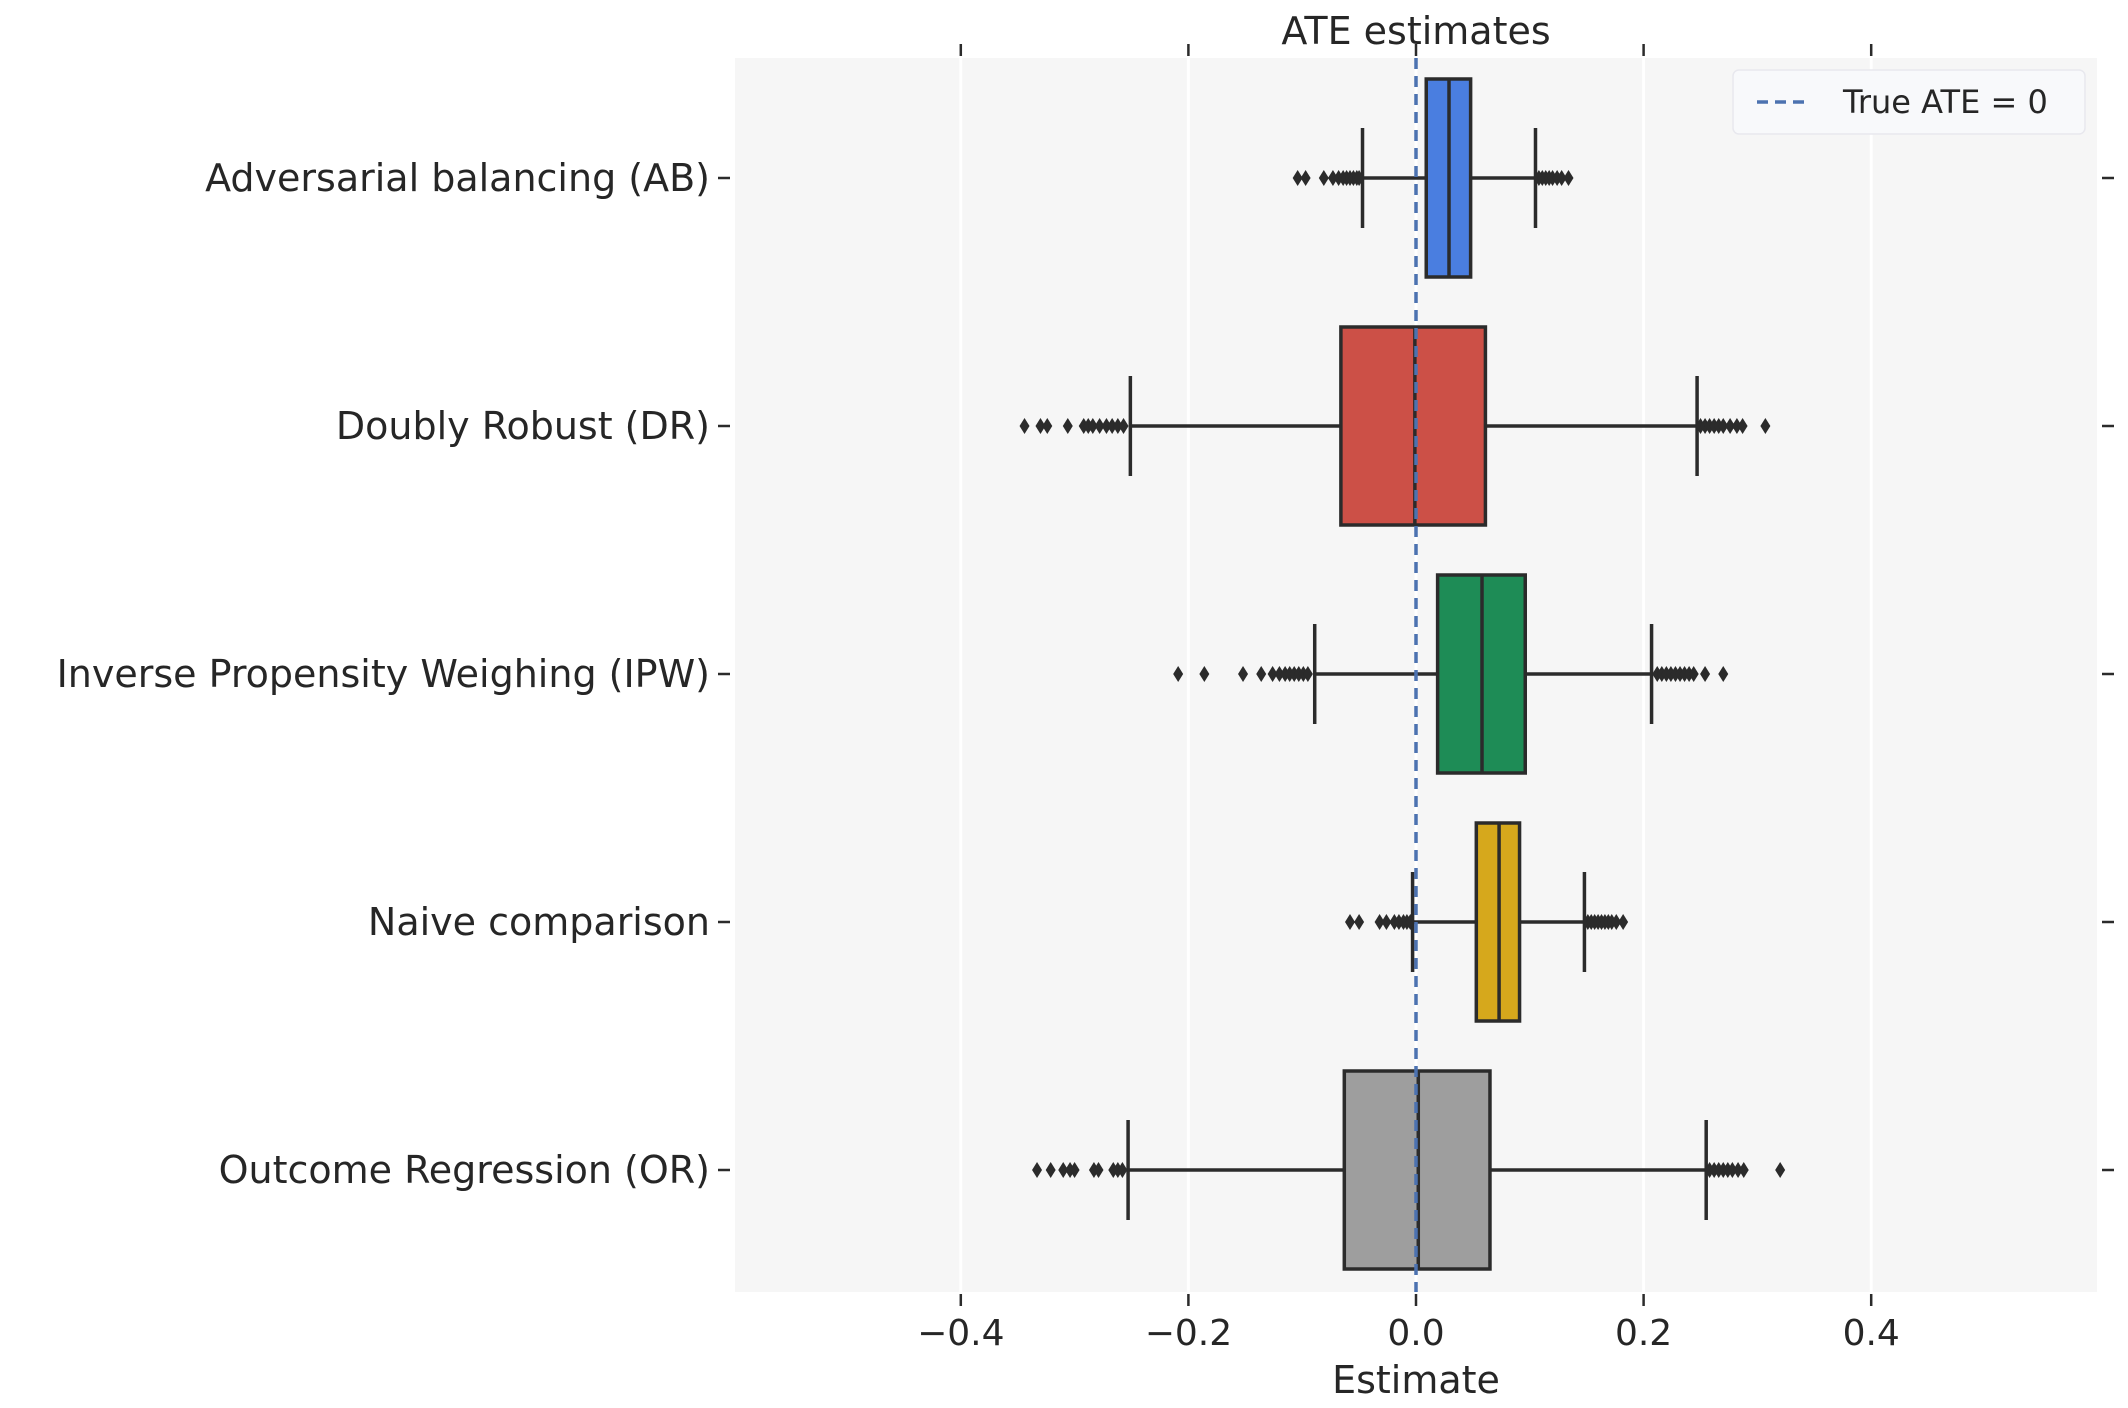  I want to click on legend: True ATE = 0, so click(1909, 102).